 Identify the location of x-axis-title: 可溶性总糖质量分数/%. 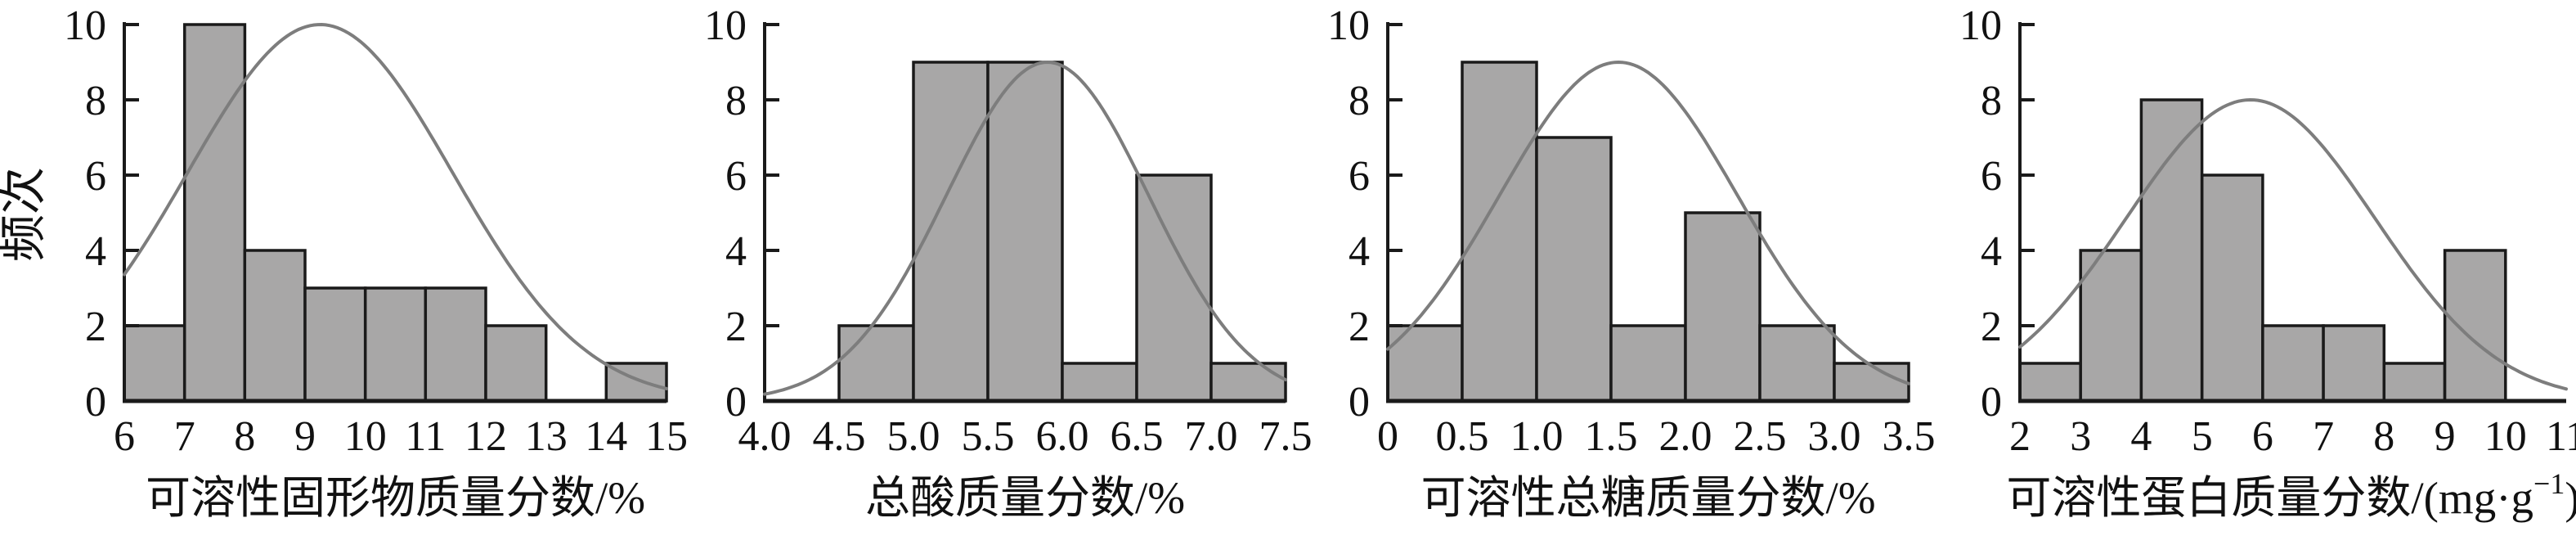
(1647, 498).